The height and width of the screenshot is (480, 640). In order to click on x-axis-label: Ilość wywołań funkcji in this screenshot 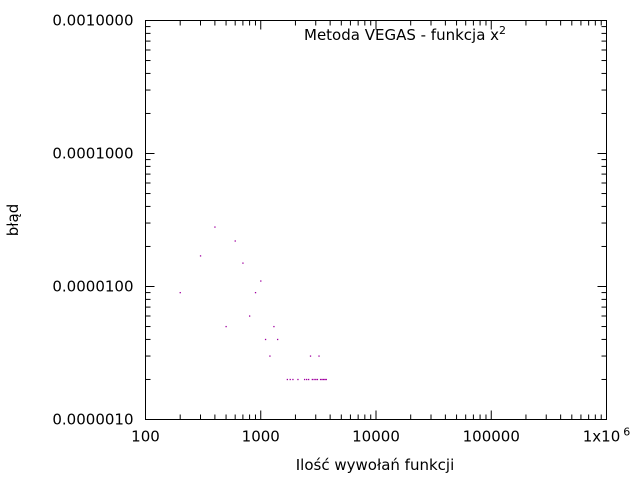, I will do `click(375, 465)`.